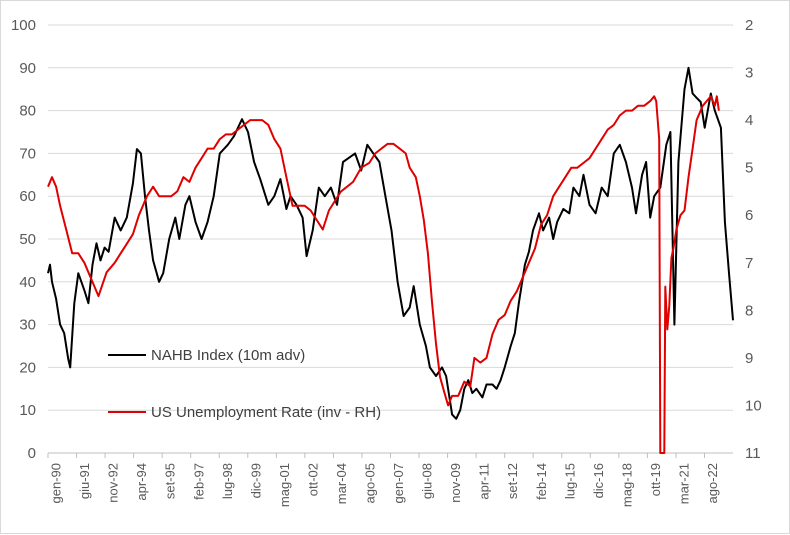 This screenshot has height=535, width=790. I want to click on left-tick-label: 30, so click(27, 325).